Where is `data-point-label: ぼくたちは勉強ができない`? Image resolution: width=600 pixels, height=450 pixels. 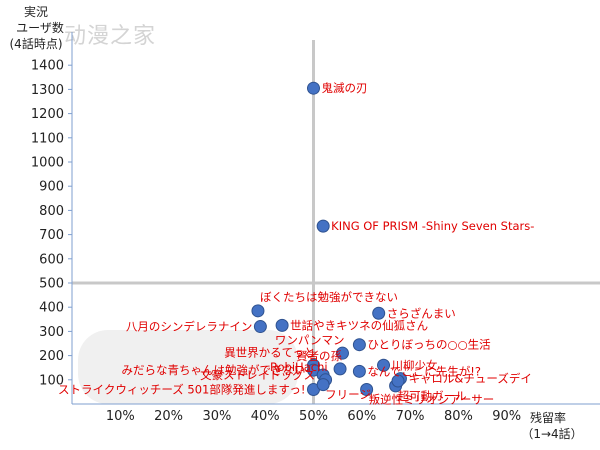
data-point-label: ぼくたちは勉強ができない is located at coordinates (329, 297).